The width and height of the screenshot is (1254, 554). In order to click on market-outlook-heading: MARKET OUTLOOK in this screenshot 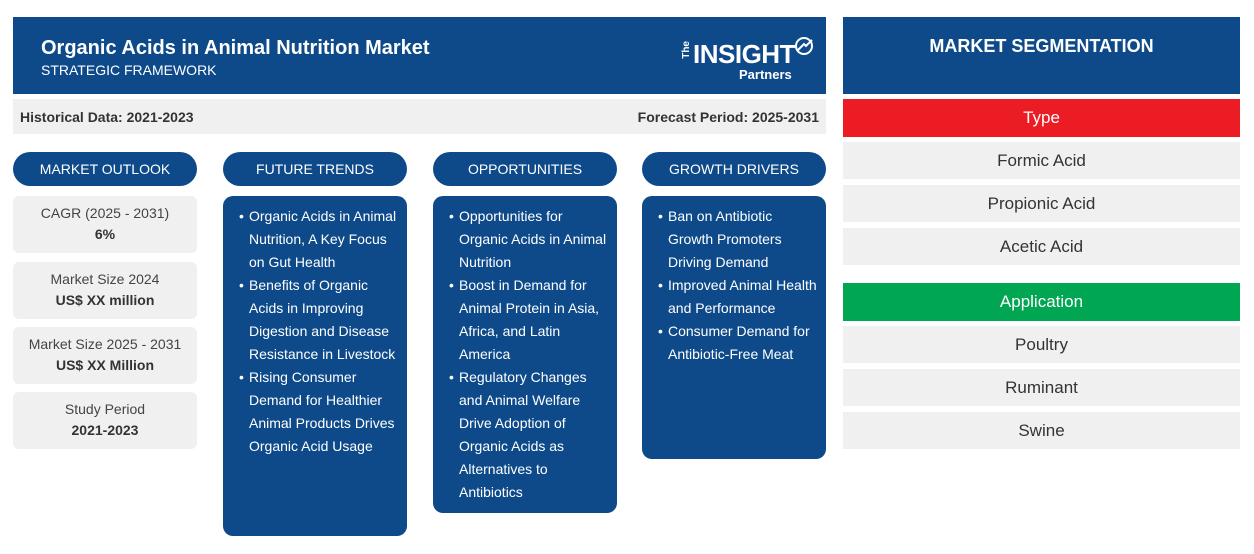, I will do `click(105, 169)`.